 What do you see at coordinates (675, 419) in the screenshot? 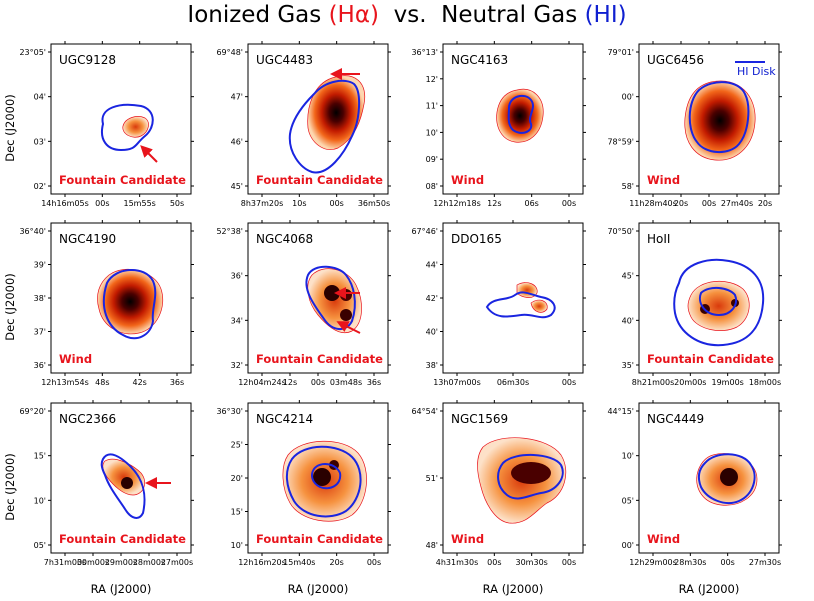
I see `panel-name: NGC4449` at bounding box center [675, 419].